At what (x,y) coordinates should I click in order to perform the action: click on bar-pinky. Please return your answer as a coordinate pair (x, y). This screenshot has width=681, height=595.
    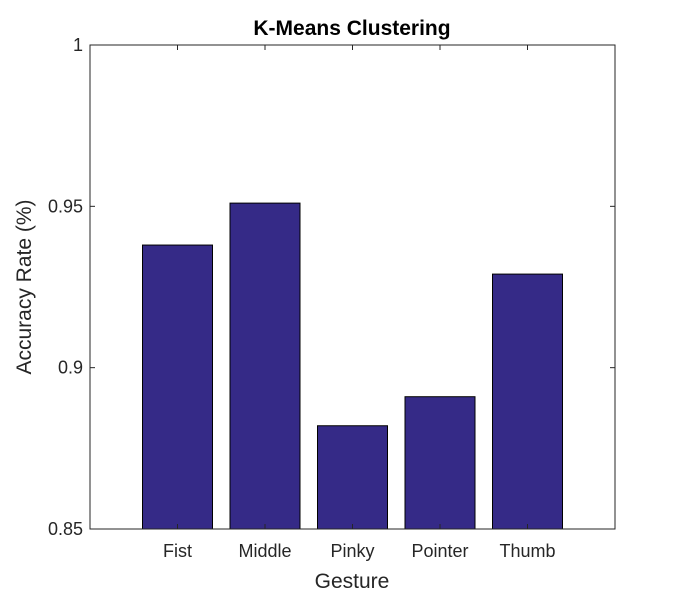
    Looking at the image, I should click on (352, 477).